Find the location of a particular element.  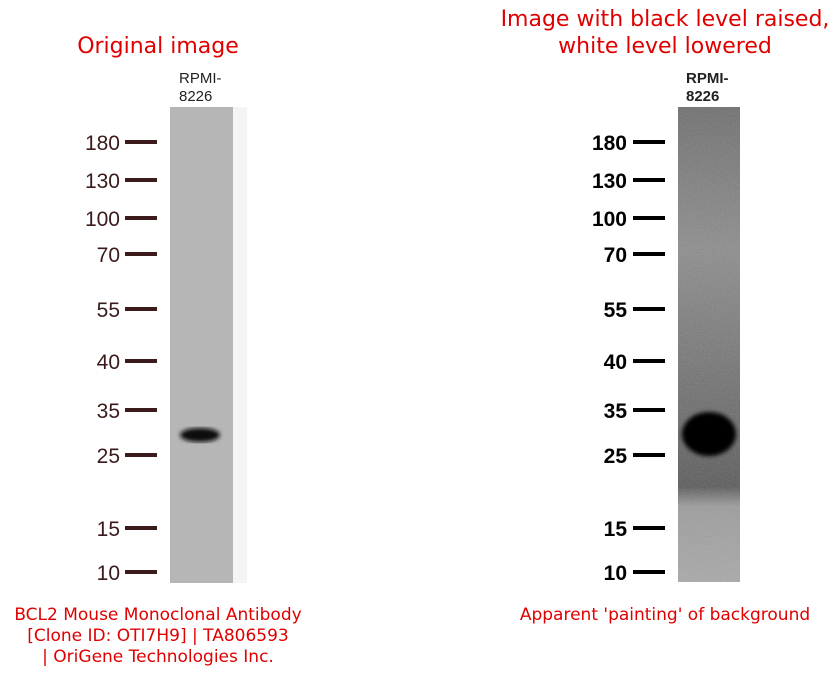

blot-edge is located at coordinates (240, 345).